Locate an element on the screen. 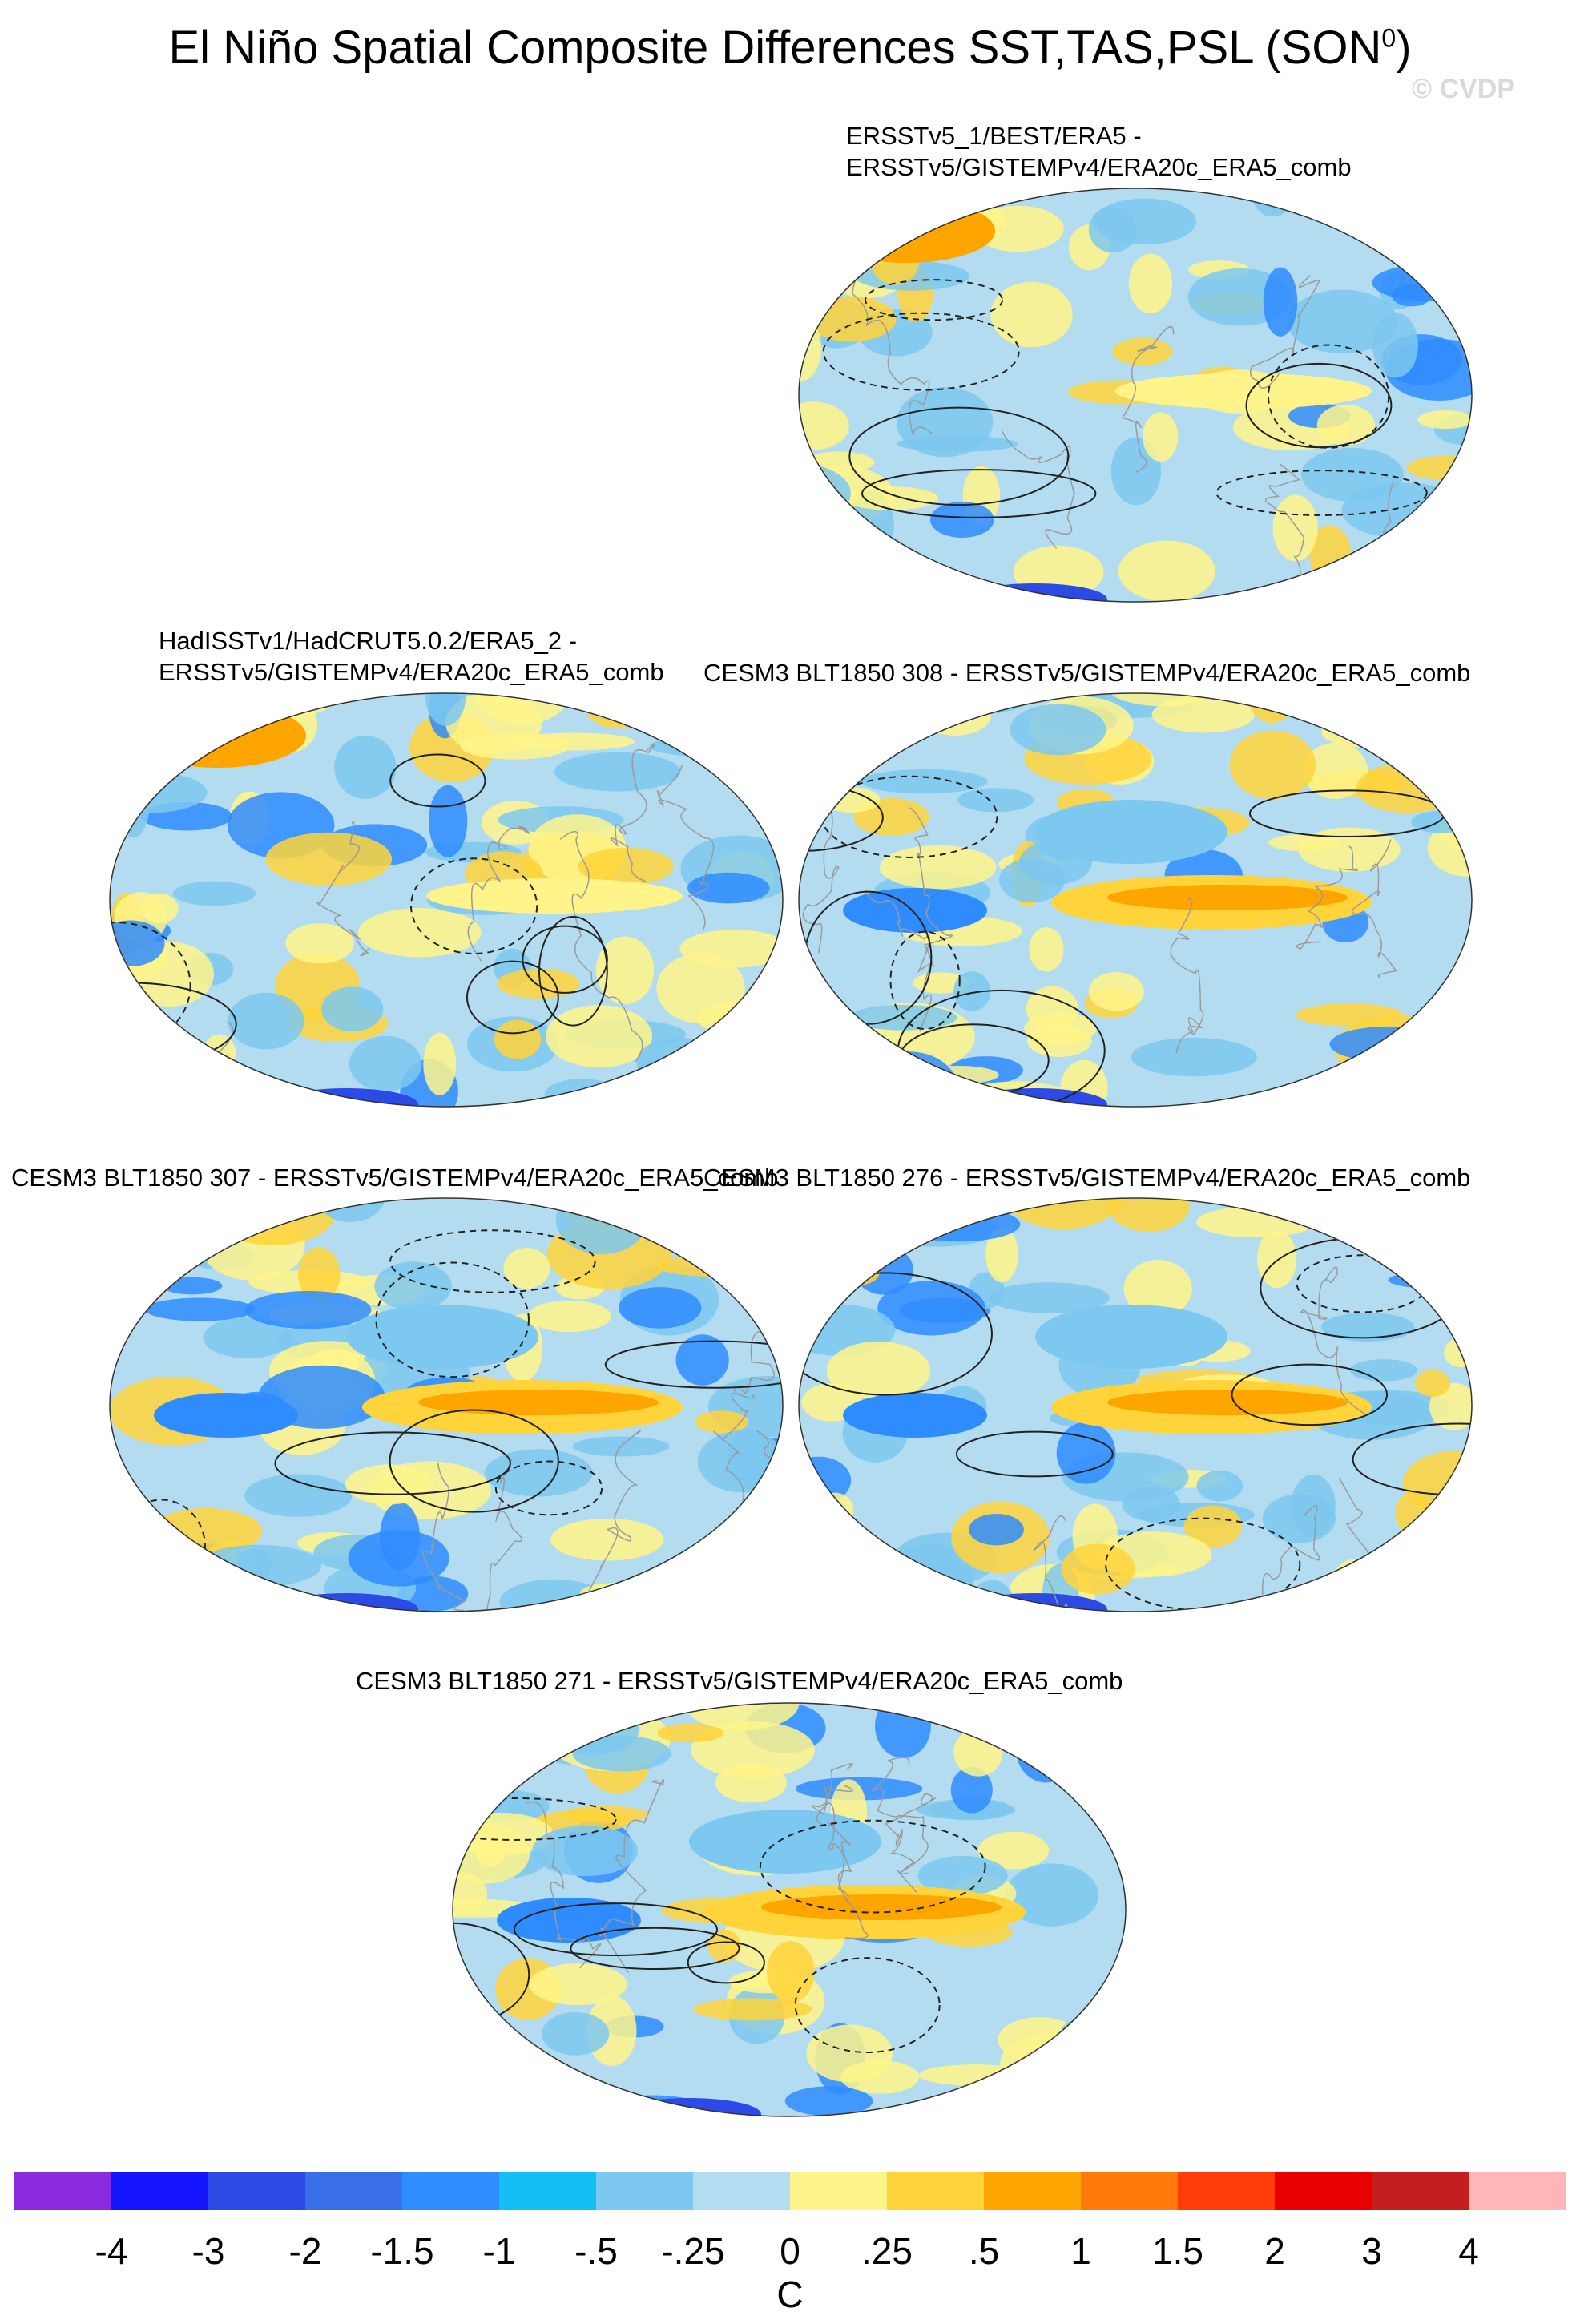 The width and height of the screenshot is (1580, 2324). enso-warm-tongue is located at coordinates (554, 896).